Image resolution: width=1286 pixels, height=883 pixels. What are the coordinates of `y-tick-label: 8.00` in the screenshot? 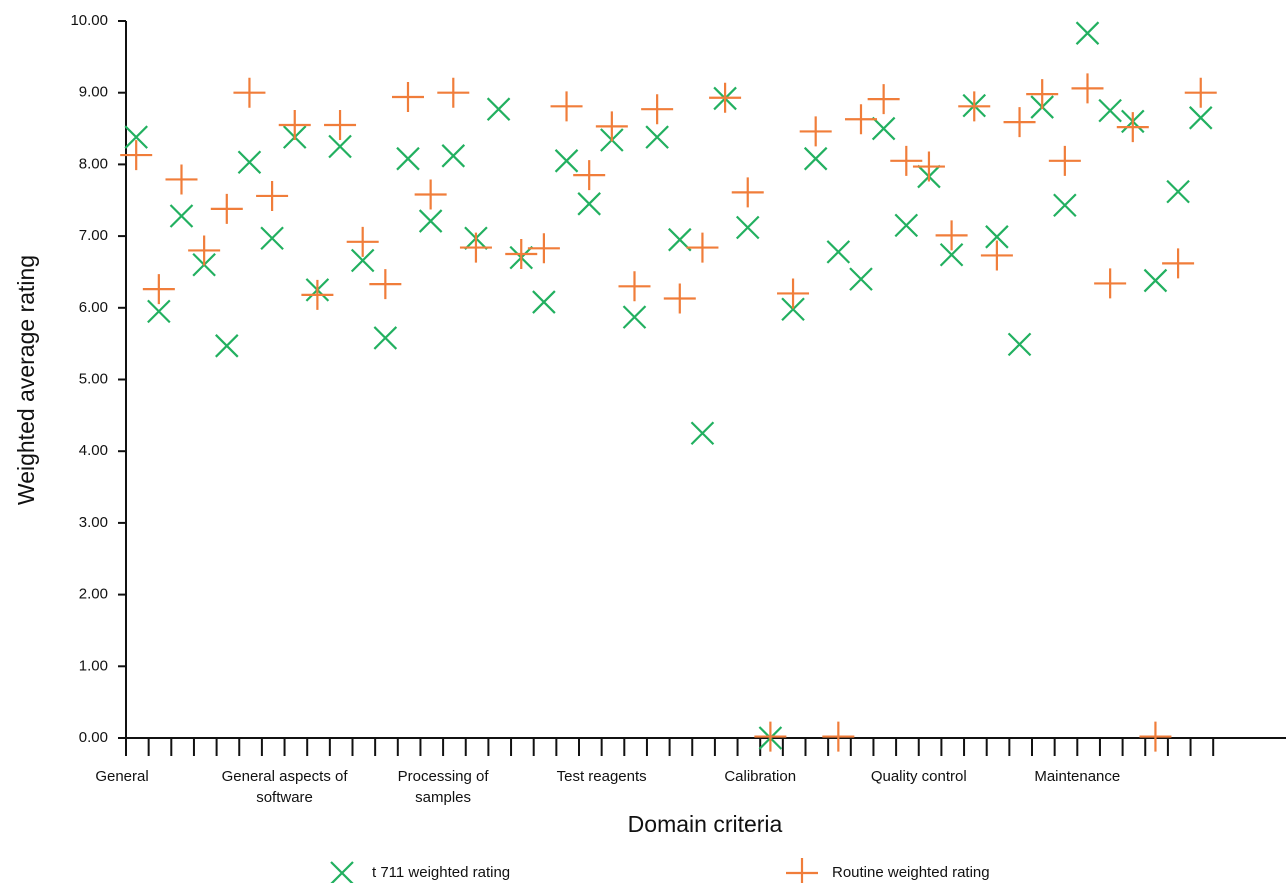 It's located at (93, 163).